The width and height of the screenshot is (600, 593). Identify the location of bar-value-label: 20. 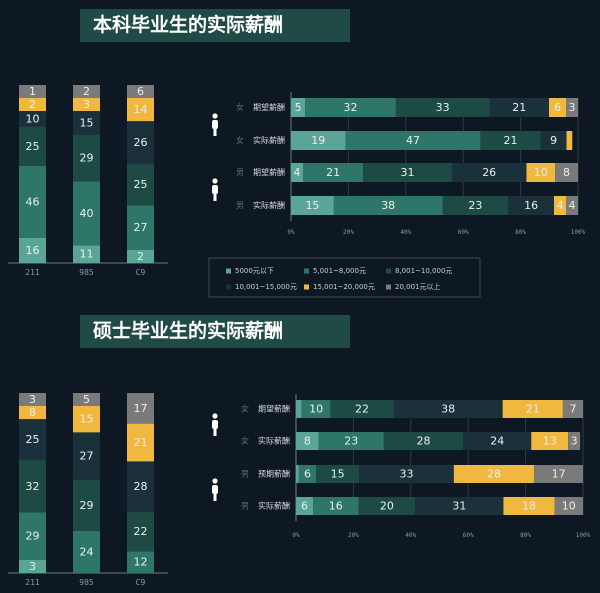
(387, 506).